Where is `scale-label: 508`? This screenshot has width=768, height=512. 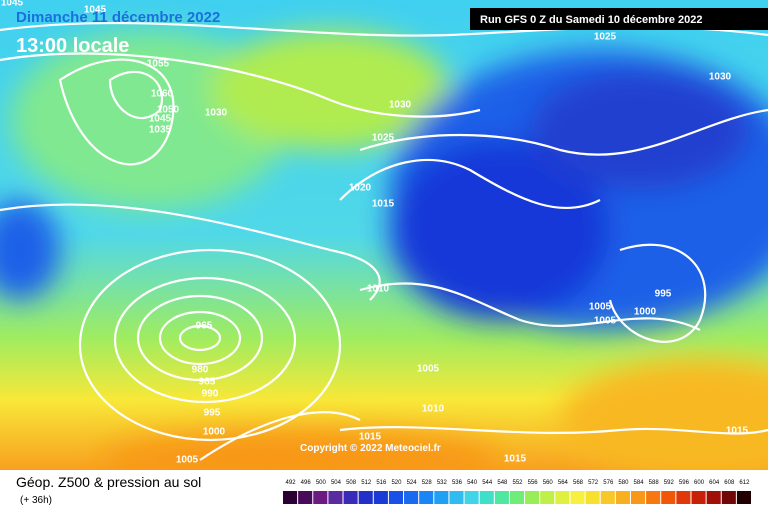 scale-label: 508 is located at coordinates (351, 483).